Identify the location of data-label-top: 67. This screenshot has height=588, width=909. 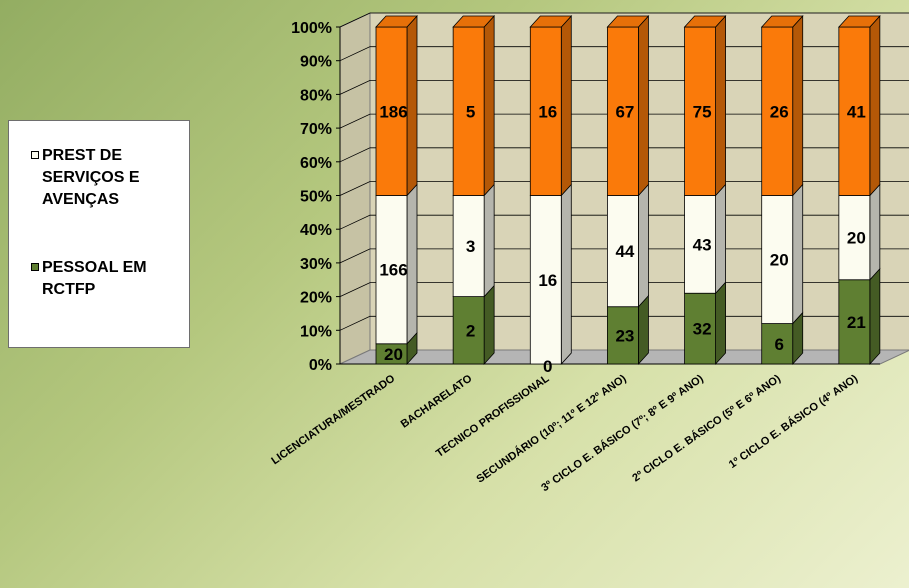
(624, 111).